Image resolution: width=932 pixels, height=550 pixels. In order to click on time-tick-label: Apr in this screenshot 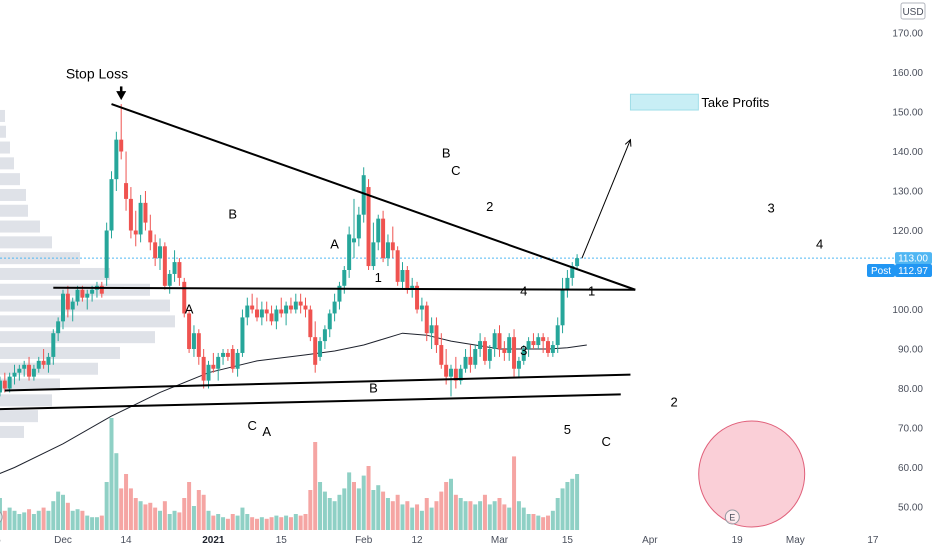, I will do `click(650, 540)`.